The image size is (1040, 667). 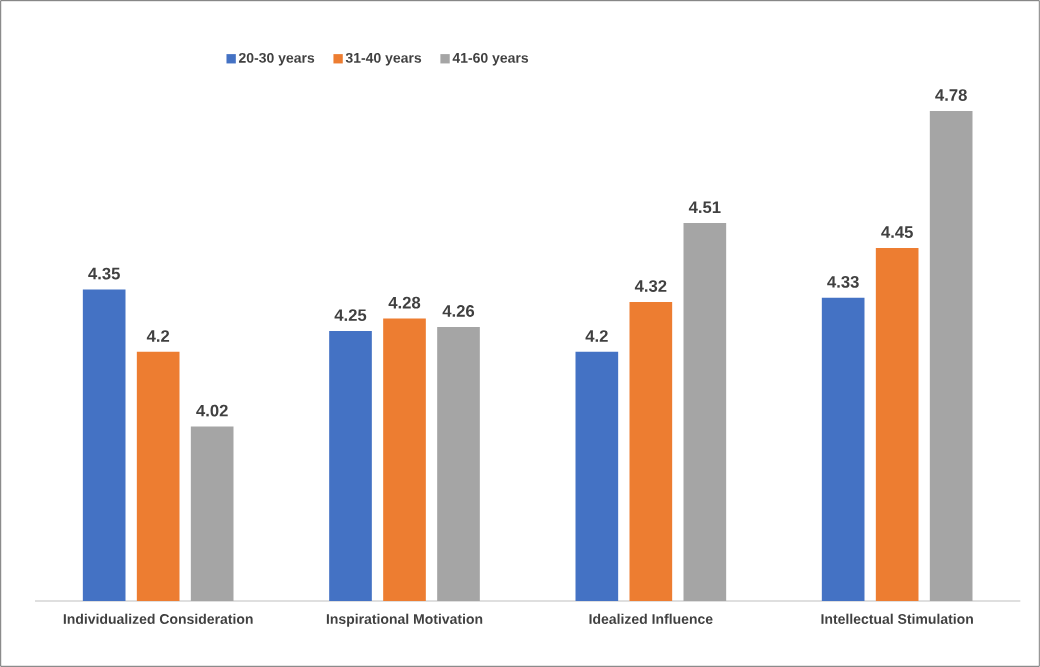 I want to click on data-label: 4.45, so click(x=897, y=232).